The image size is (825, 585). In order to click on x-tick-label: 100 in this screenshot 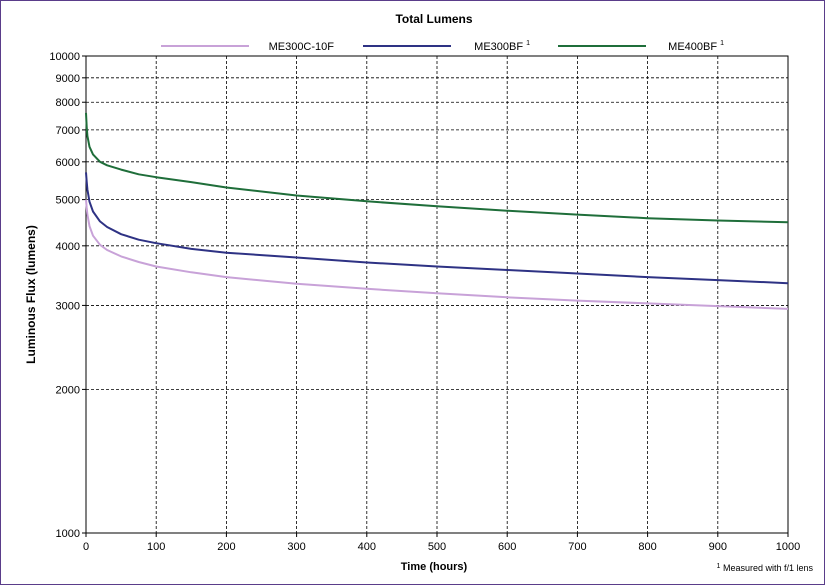, I will do `click(156, 547)`.